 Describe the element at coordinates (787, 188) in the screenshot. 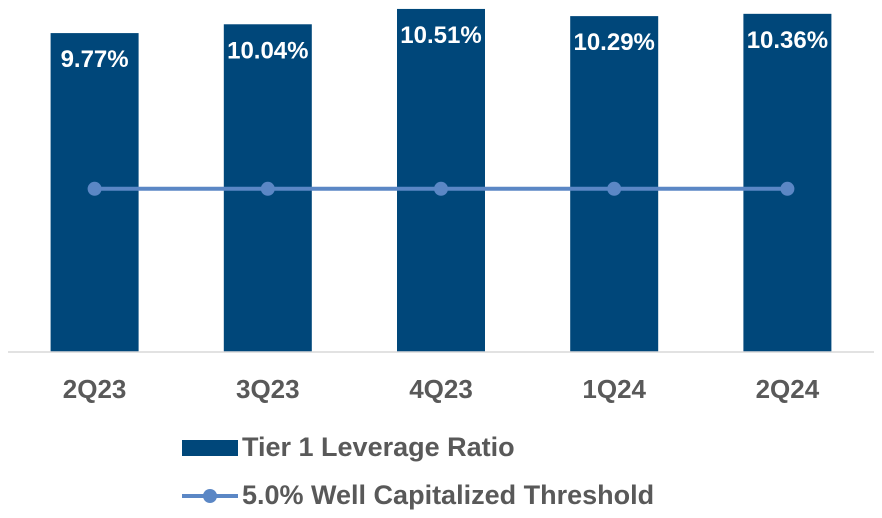

I see `threshold-point-2Q24` at that location.